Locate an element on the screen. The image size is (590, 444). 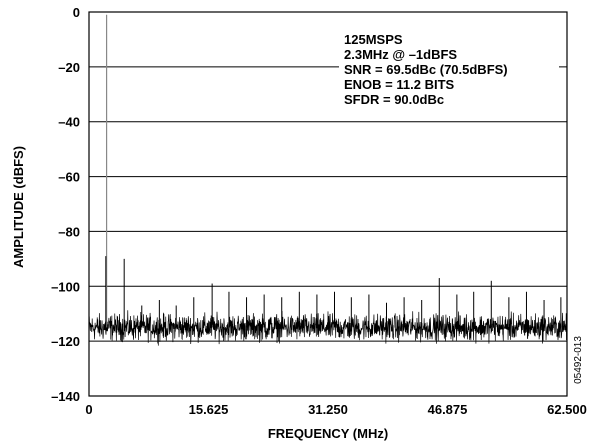
x-tick-label-0: 0 is located at coordinates (88, 409).